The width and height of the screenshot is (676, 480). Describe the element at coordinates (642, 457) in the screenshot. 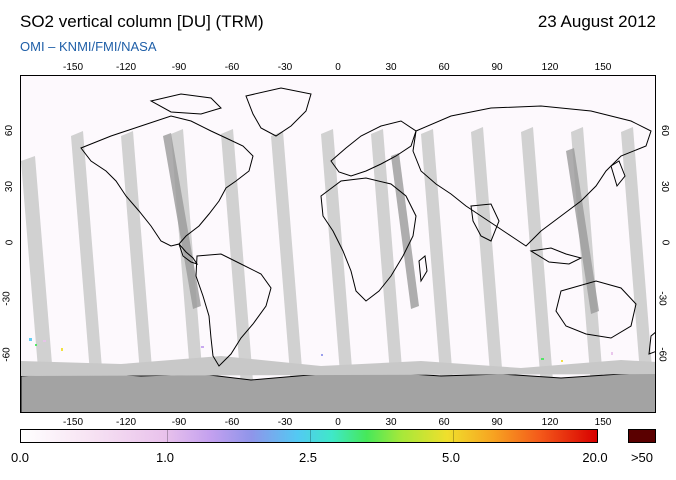

I see `colorbar-overflow-label: >50` at that location.